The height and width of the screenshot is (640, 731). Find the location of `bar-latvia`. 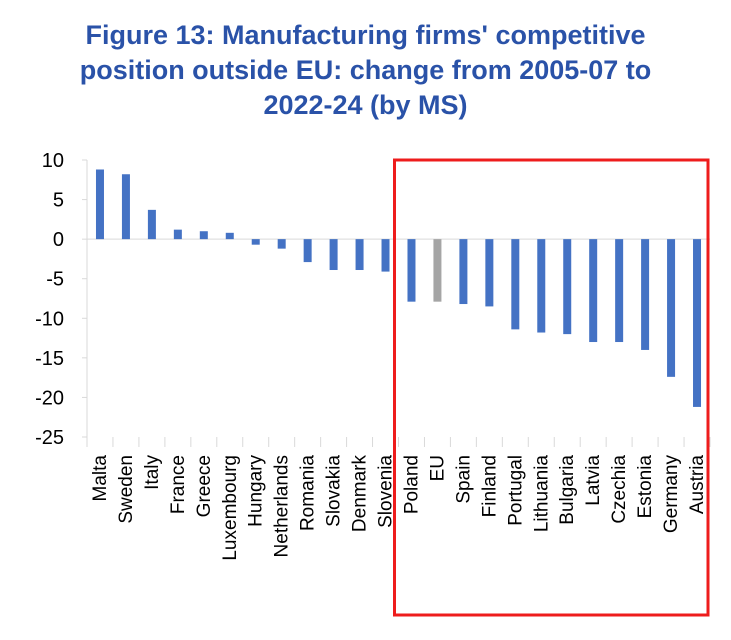

bar-latvia is located at coordinates (593, 291).